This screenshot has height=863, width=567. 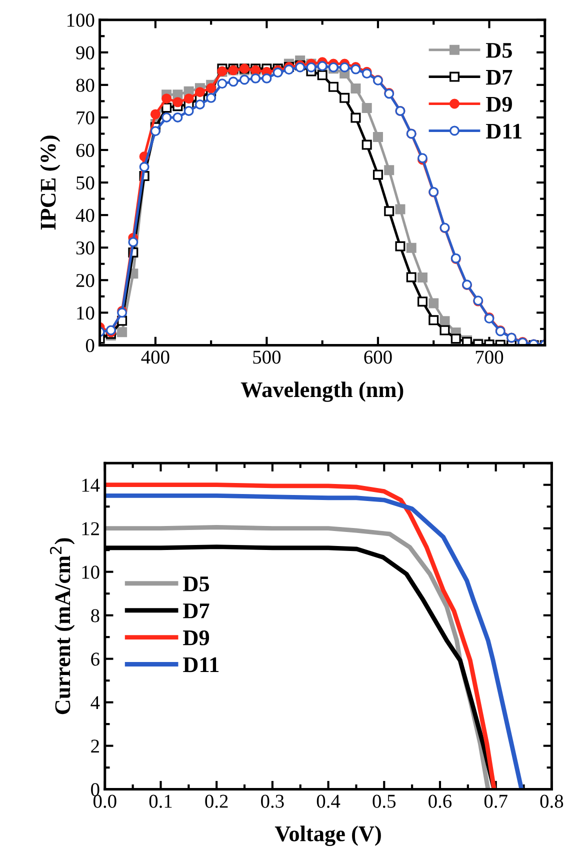 I want to click on y-tick-label: 4, so click(x=95, y=703).